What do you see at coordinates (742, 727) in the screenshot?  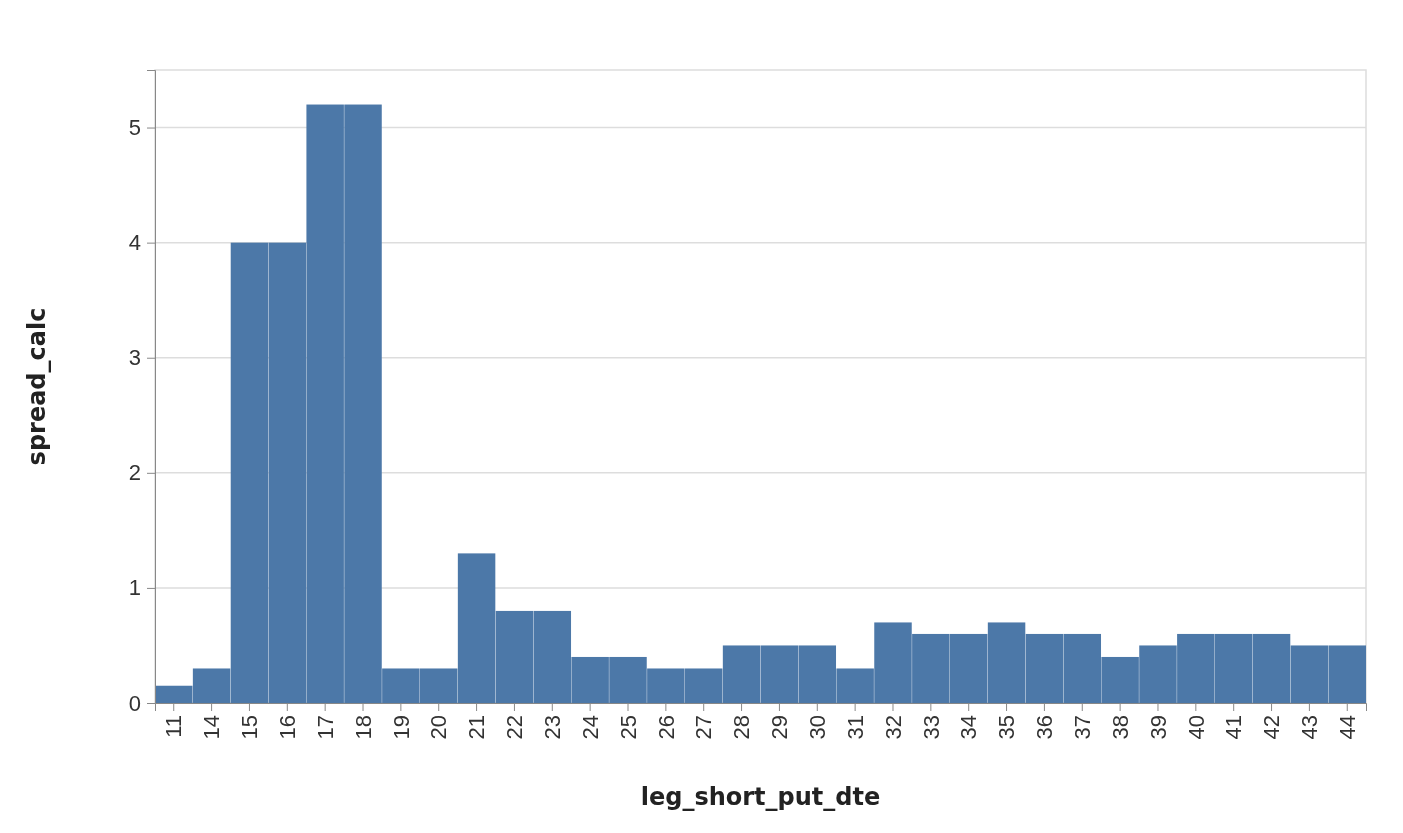 I see `x-tick-label: 28` at bounding box center [742, 727].